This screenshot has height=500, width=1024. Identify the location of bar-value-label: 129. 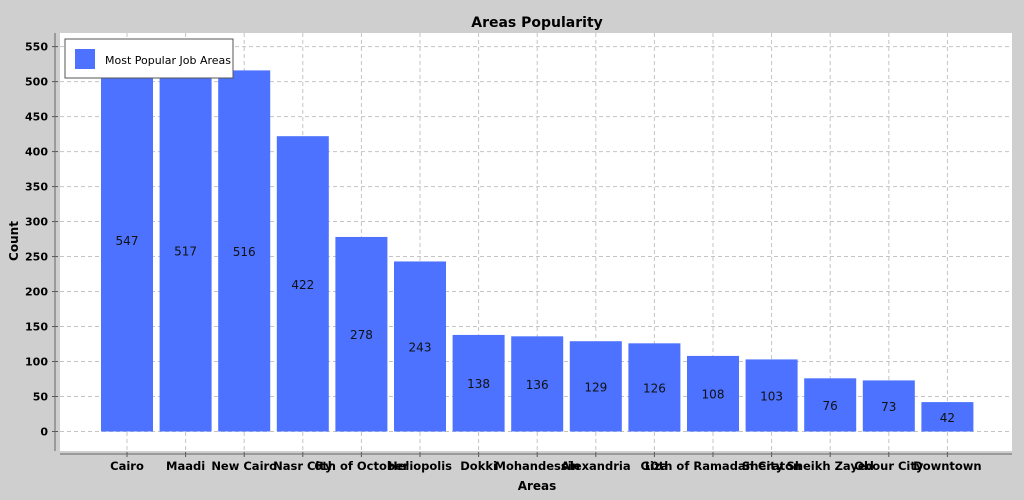
(595, 387).